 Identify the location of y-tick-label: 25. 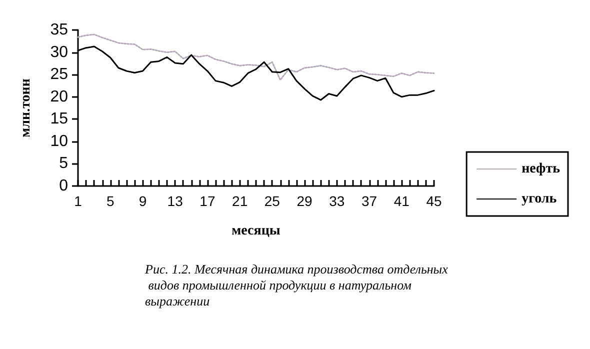
(59, 75).